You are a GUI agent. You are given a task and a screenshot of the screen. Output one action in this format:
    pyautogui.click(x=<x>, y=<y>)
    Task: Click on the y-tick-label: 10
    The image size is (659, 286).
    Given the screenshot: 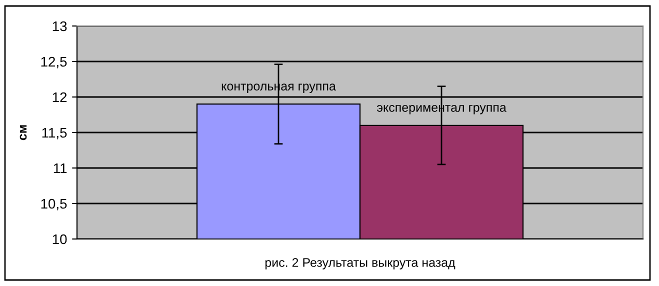 What is the action you would take?
    pyautogui.click(x=59, y=239)
    